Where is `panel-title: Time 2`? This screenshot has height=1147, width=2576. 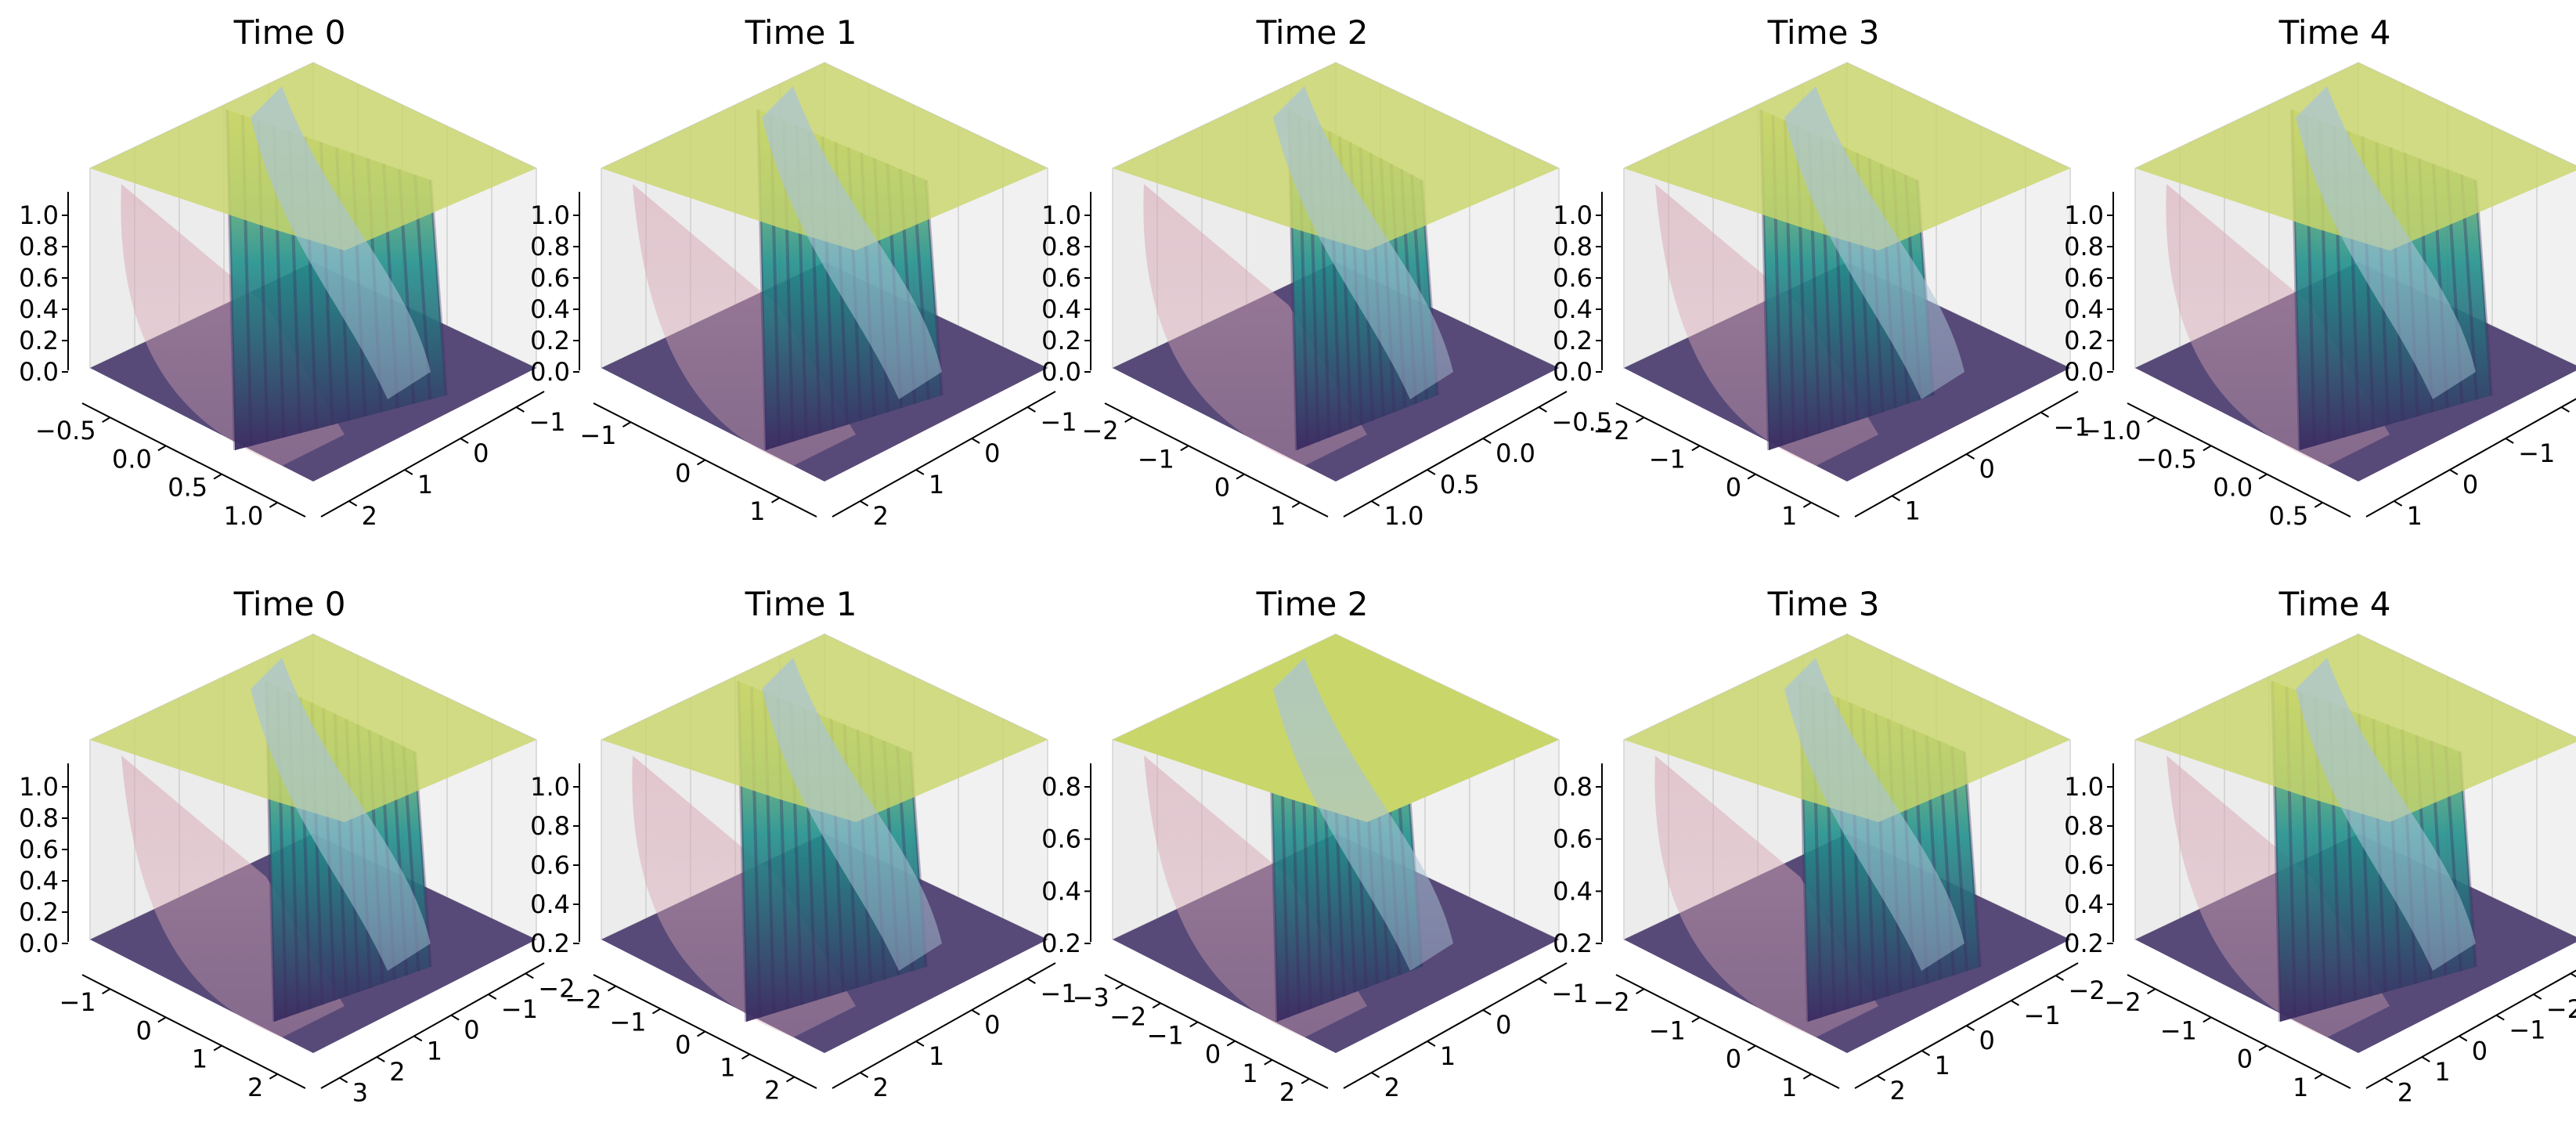 panel-title: Time 2 is located at coordinates (1312, 604).